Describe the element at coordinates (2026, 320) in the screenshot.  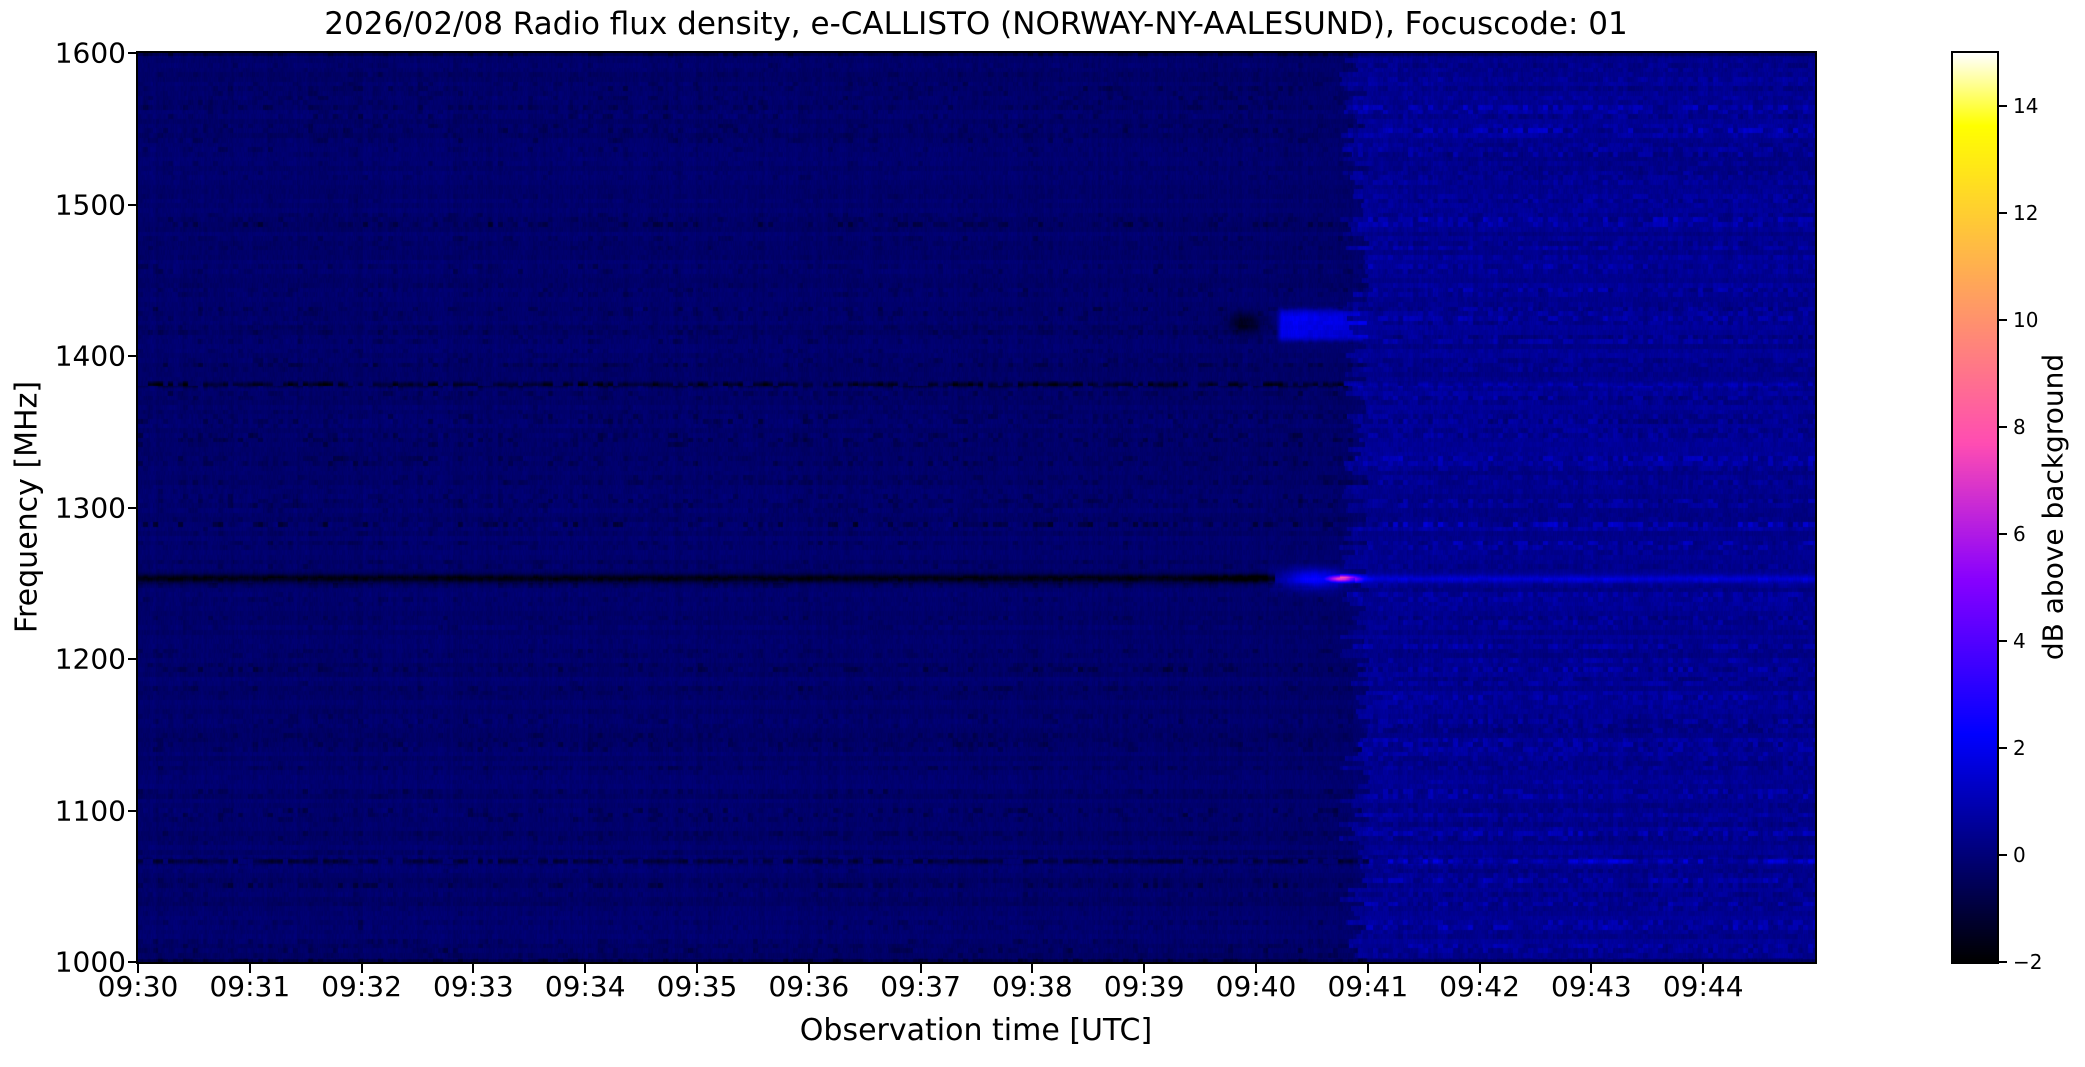
I see `colorbar-tick-label: 10` at that location.